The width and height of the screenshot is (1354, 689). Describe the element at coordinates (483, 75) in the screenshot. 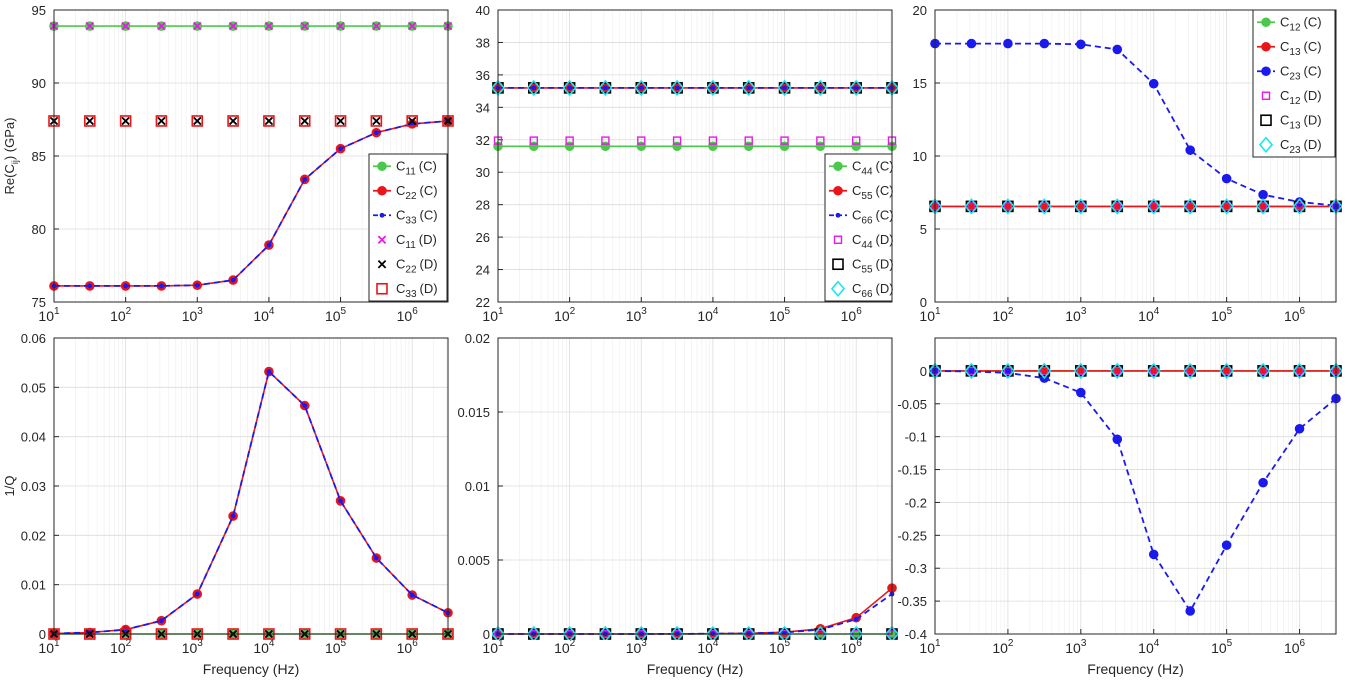

I see `y-tick-label: 36` at that location.